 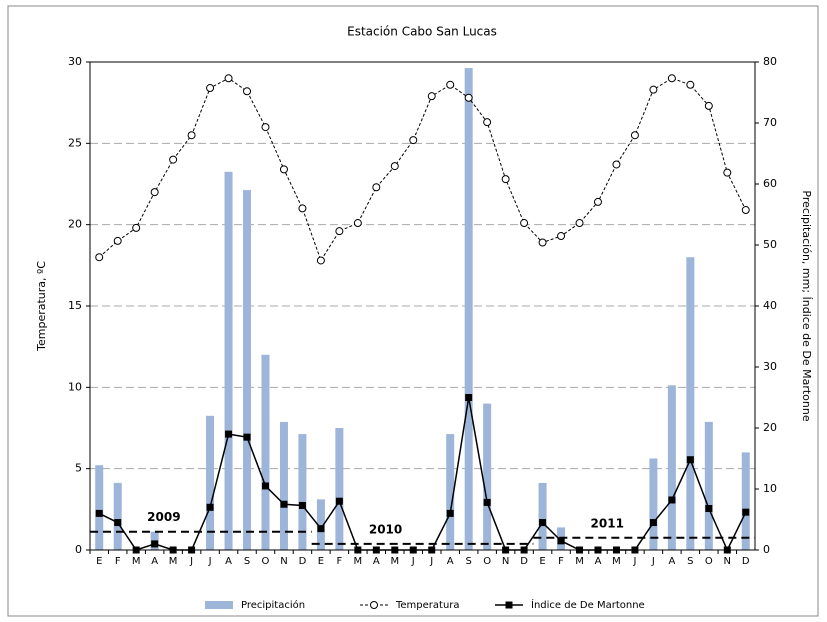 I want to click on legend-label: Precipitación, so click(x=273, y=605).